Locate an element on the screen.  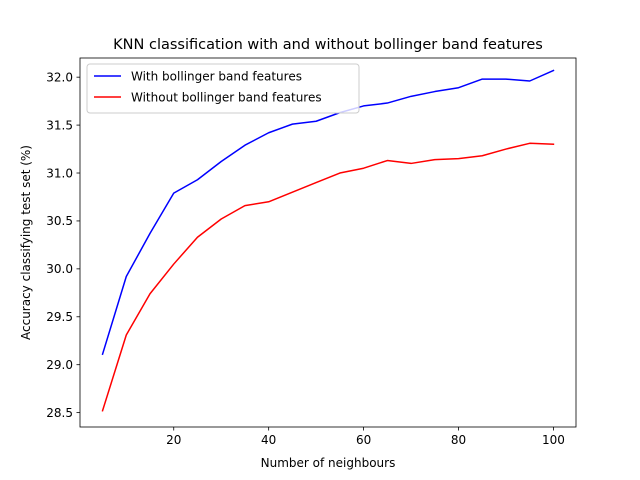
y-axis: 28.5 29.0 29.5 30.0 30.5 31.0 31.5 32.0 is located at coordinates (63, 245).